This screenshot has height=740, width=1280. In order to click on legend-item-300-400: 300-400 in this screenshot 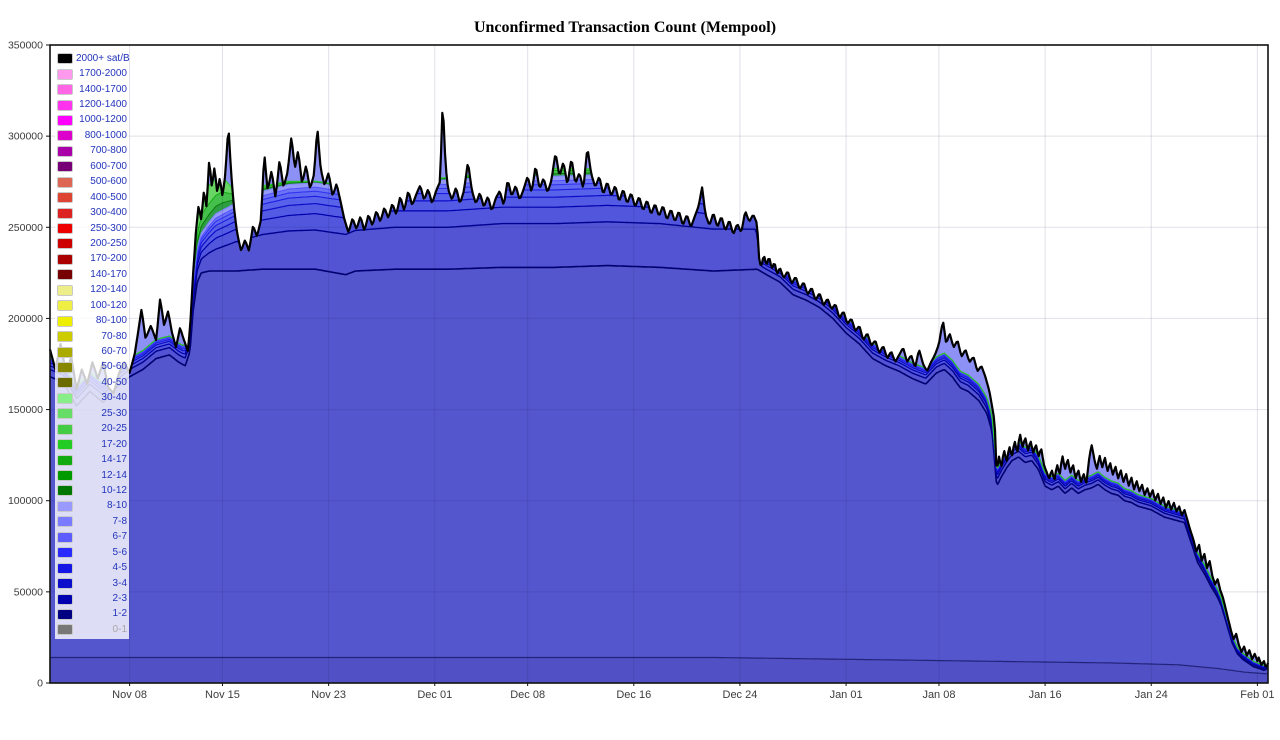, I will do `click(92, 212)`.